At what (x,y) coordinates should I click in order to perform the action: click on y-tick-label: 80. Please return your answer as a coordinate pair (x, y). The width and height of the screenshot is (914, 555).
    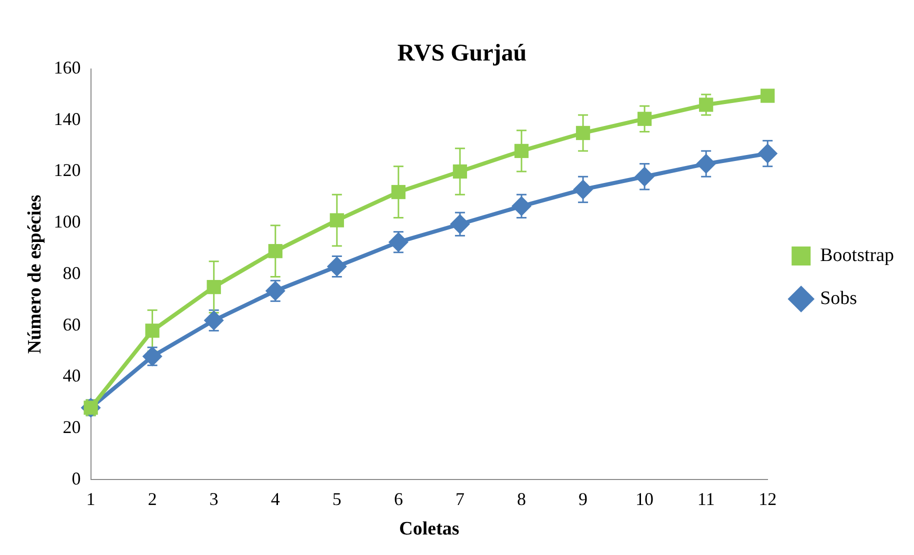
    Looking at the image, I should click on (71, 272).